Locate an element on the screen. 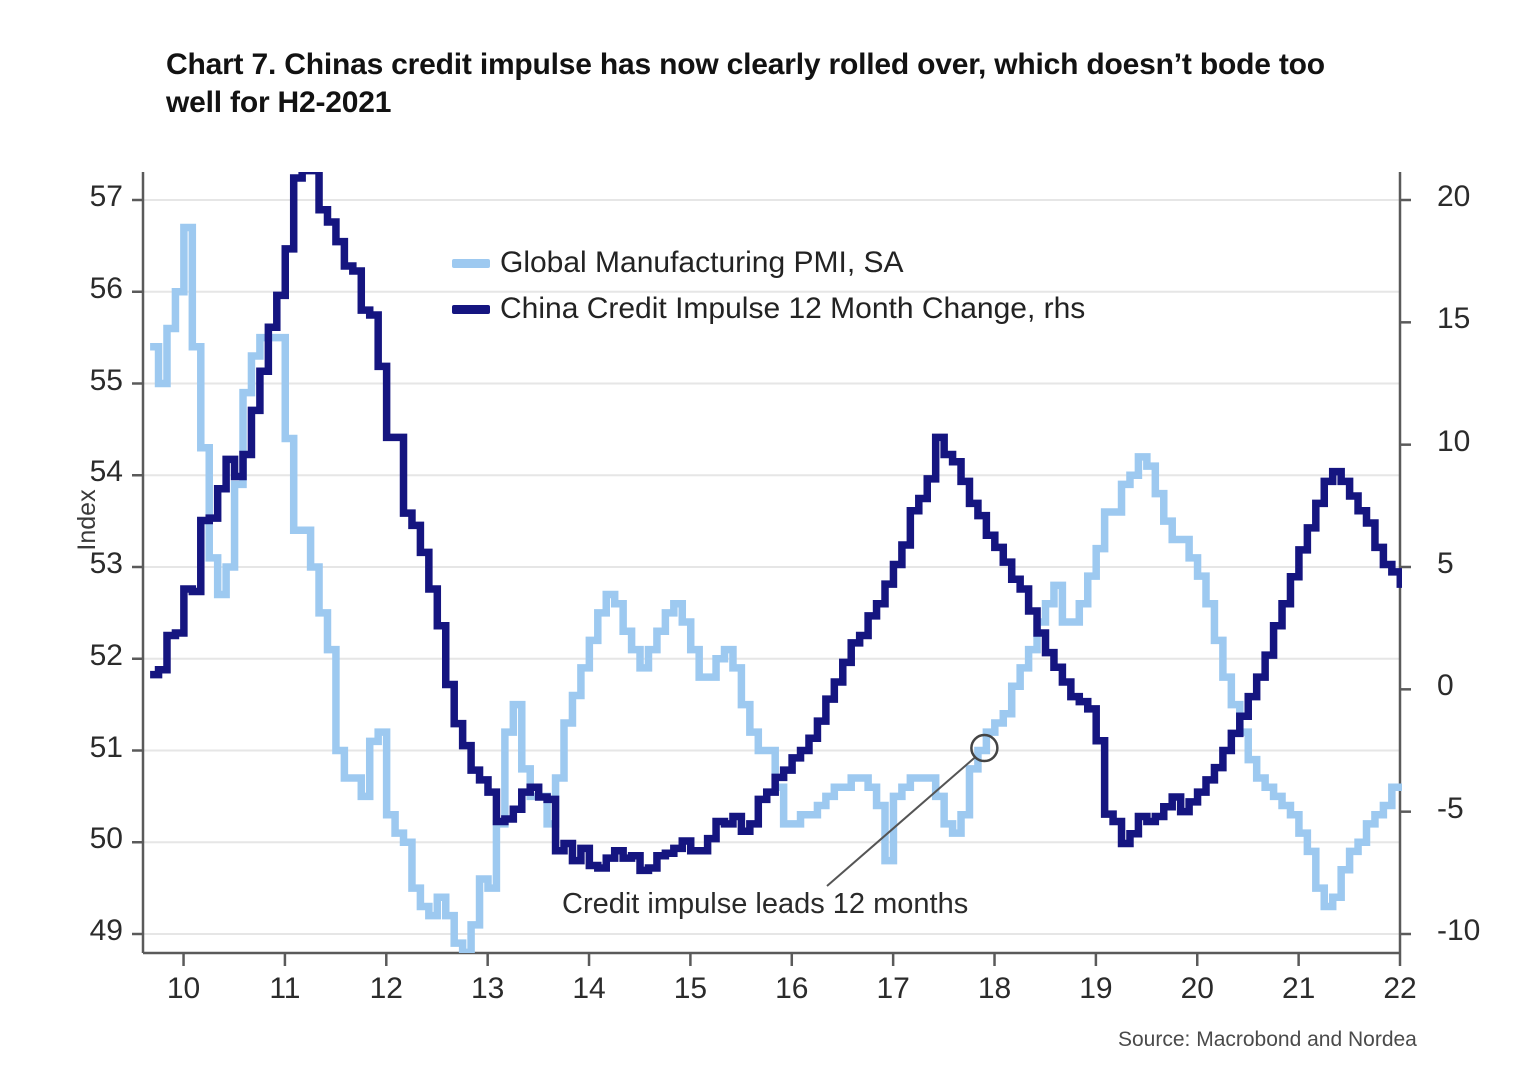  x-axis-tick: 17 is located at coordinates (893, 988).